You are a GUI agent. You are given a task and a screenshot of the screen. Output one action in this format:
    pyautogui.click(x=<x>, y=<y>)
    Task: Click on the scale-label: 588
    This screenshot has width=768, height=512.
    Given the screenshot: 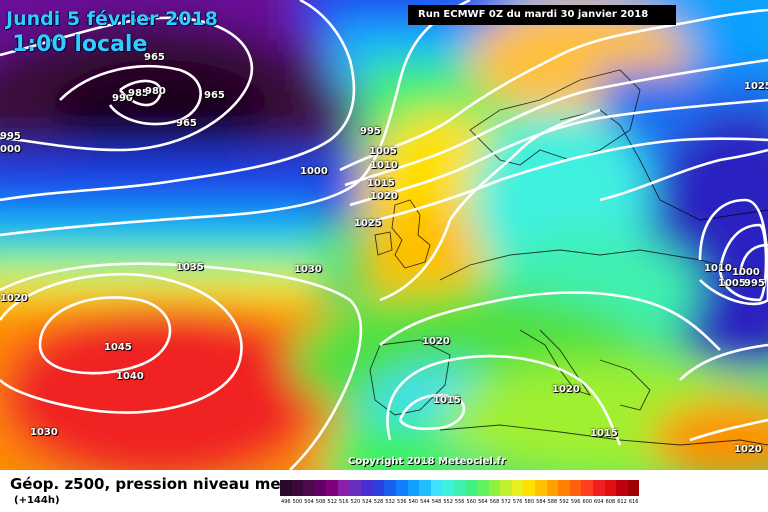 What is the action you would take?
    pyautogui.click(x=552, y=502)
    